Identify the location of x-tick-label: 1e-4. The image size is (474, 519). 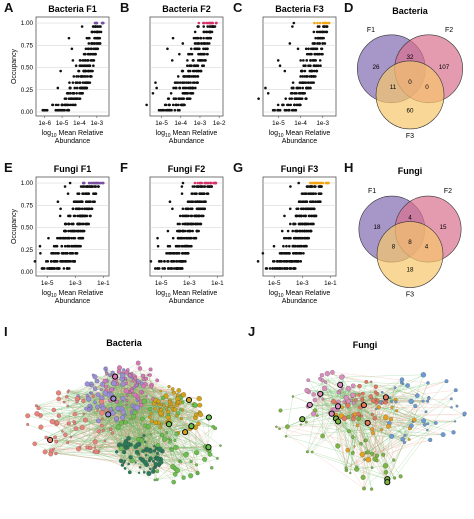
(180, 123).